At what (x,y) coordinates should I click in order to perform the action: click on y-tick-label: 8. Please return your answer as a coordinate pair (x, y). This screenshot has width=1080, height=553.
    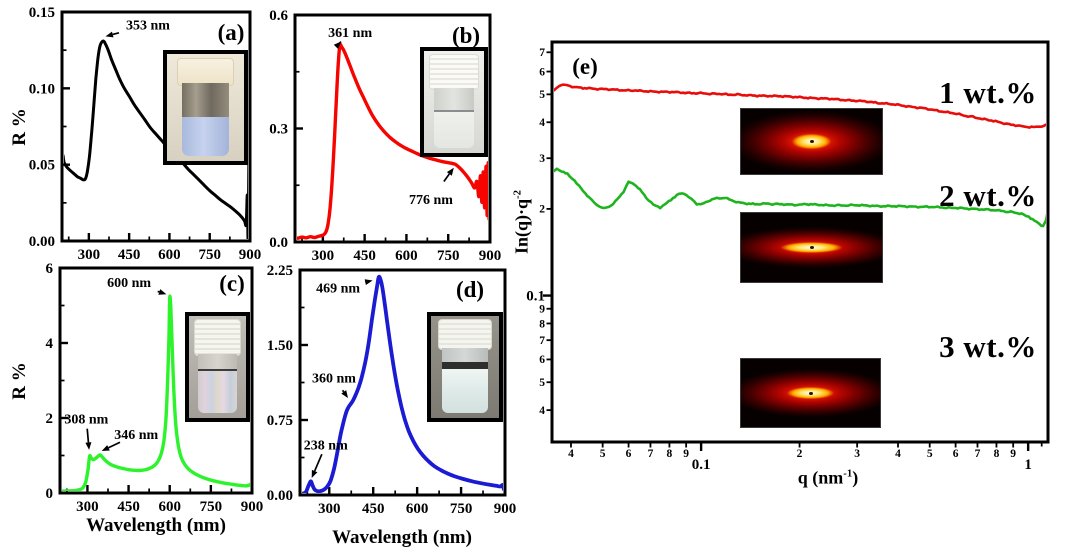
    Looking at the image, I should click on (542, 324).